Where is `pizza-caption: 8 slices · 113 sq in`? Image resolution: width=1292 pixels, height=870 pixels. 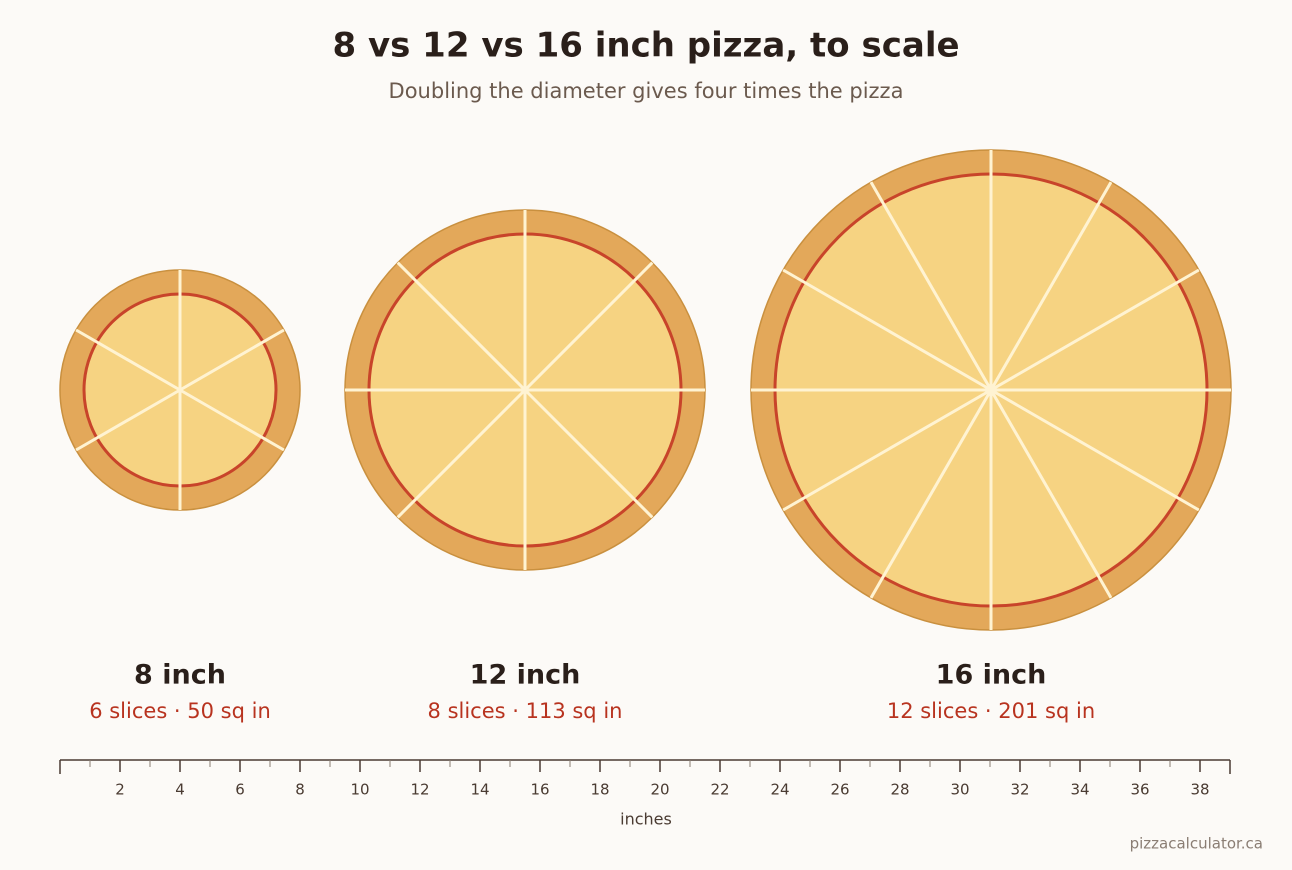 pizza-caption: 8 slices · 113 sq in is located at coordinates (525, 711).